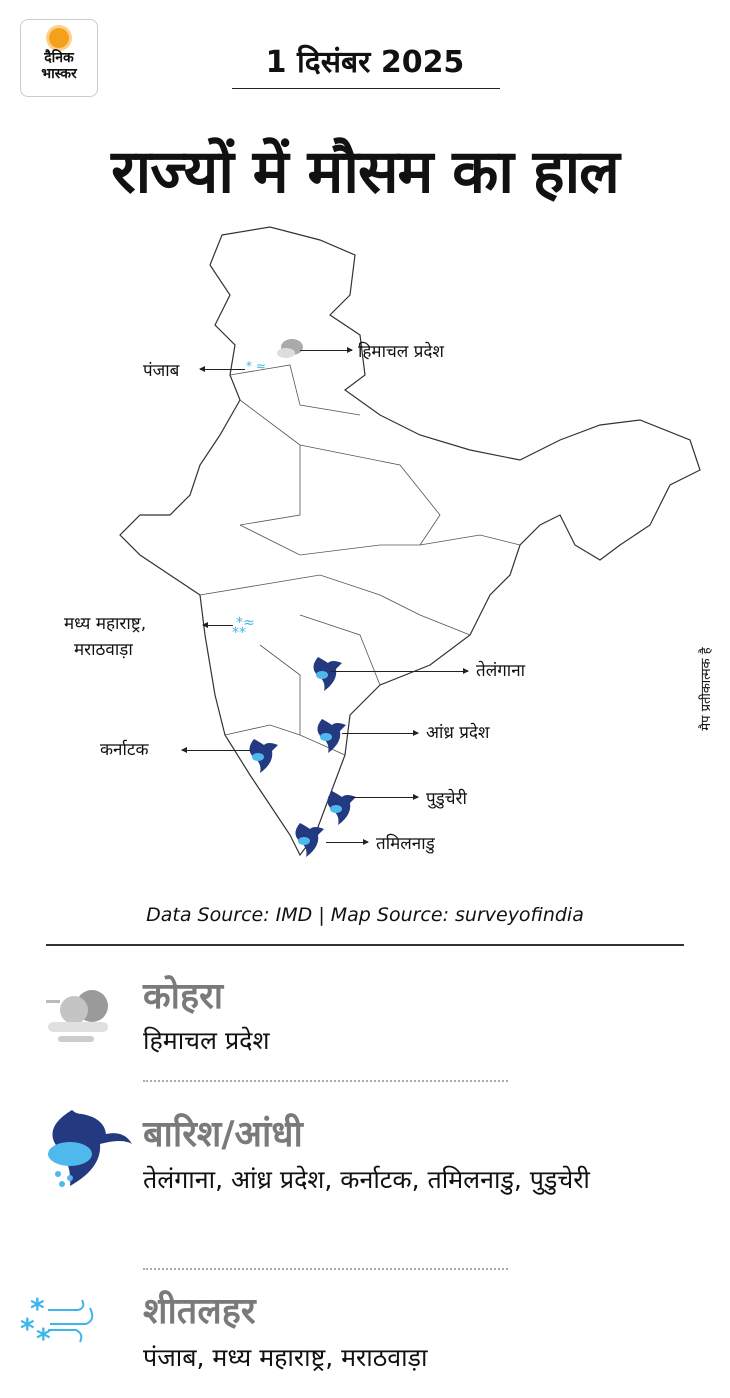  What do you see at coordinates (347, 842) in the screenshot?
I see `arrow-tamilnadu` at bounding box center [347, 842].